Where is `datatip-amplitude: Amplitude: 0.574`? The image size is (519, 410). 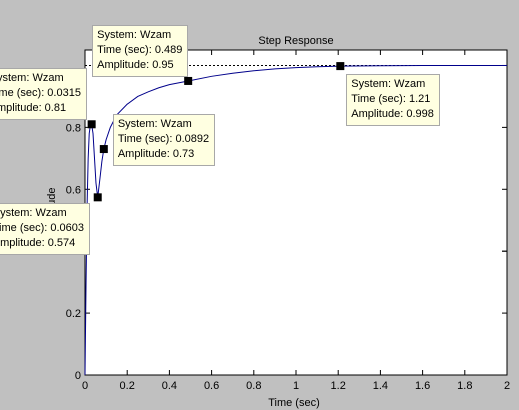
datatip-amplitude: Amplitude: 0.574 is located at coordinates (38, 243).